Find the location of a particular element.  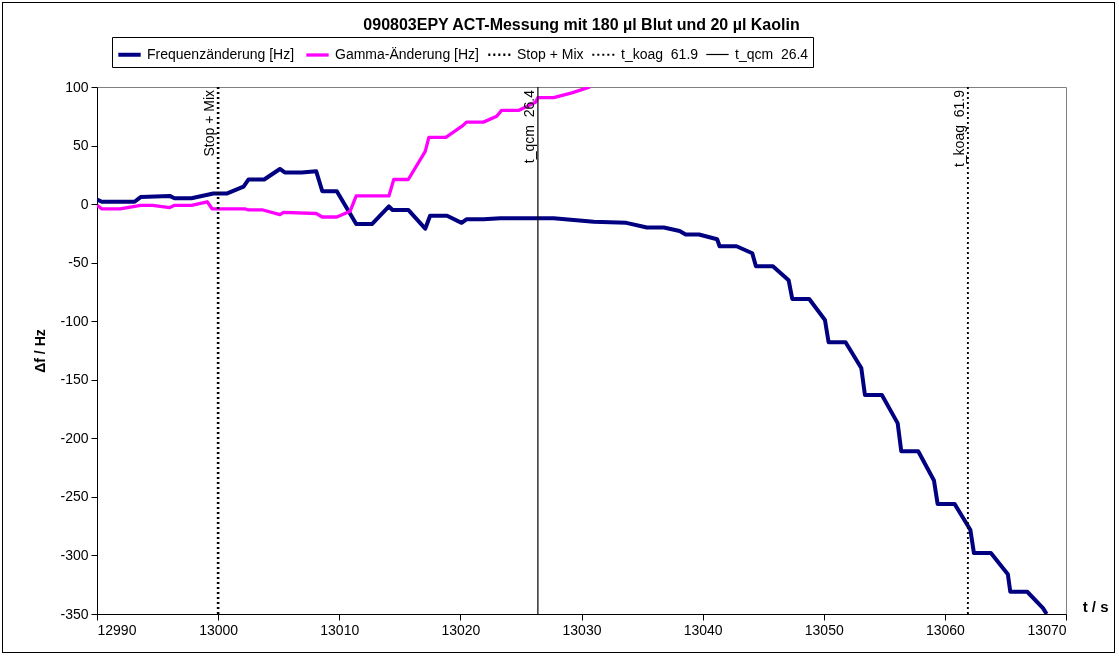

y-tick-label: -250 is located at coordinates (74, 496).